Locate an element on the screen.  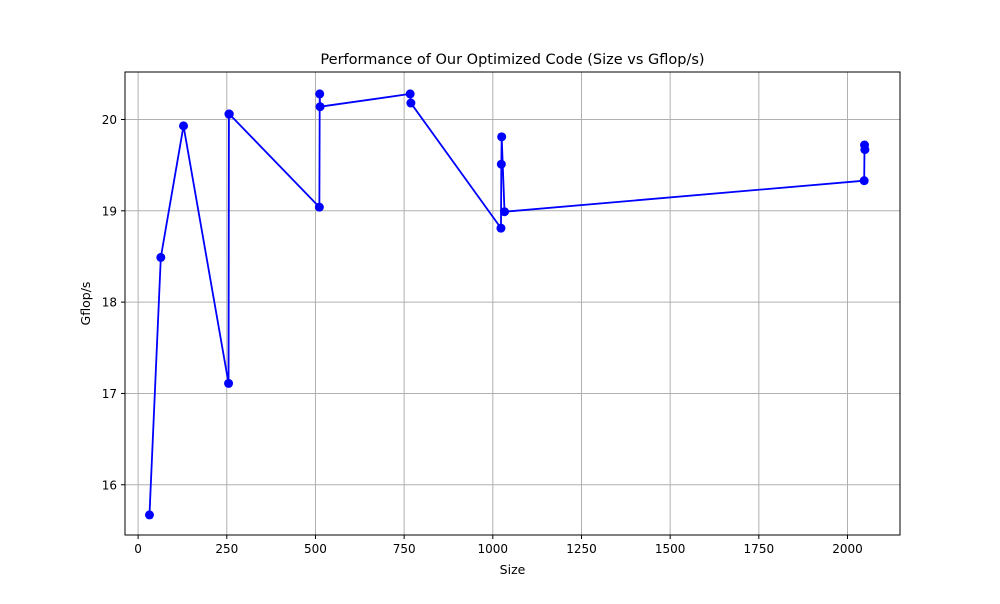
x-tick-label: 1750 is located at coordinates (759, 549).